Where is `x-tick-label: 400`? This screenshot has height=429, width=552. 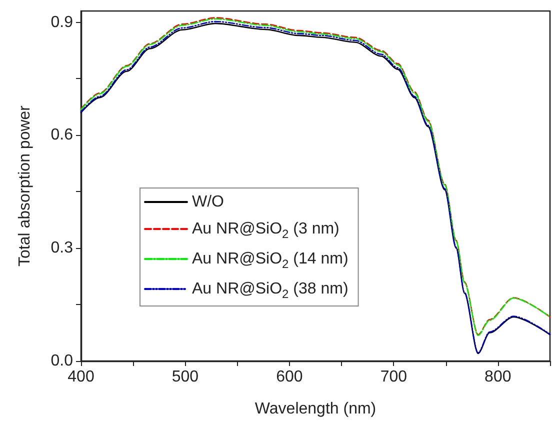 x-tick-label: 400 is located at coordinates (81, 377).